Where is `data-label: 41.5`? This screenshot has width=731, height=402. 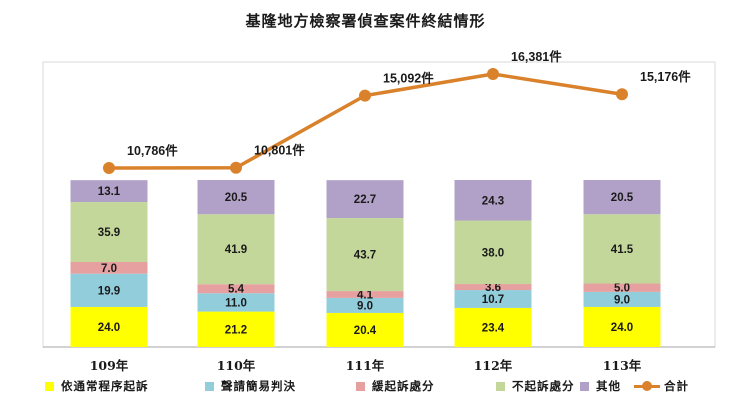 data-label: 41.5 is located at coordinates (622, 250).